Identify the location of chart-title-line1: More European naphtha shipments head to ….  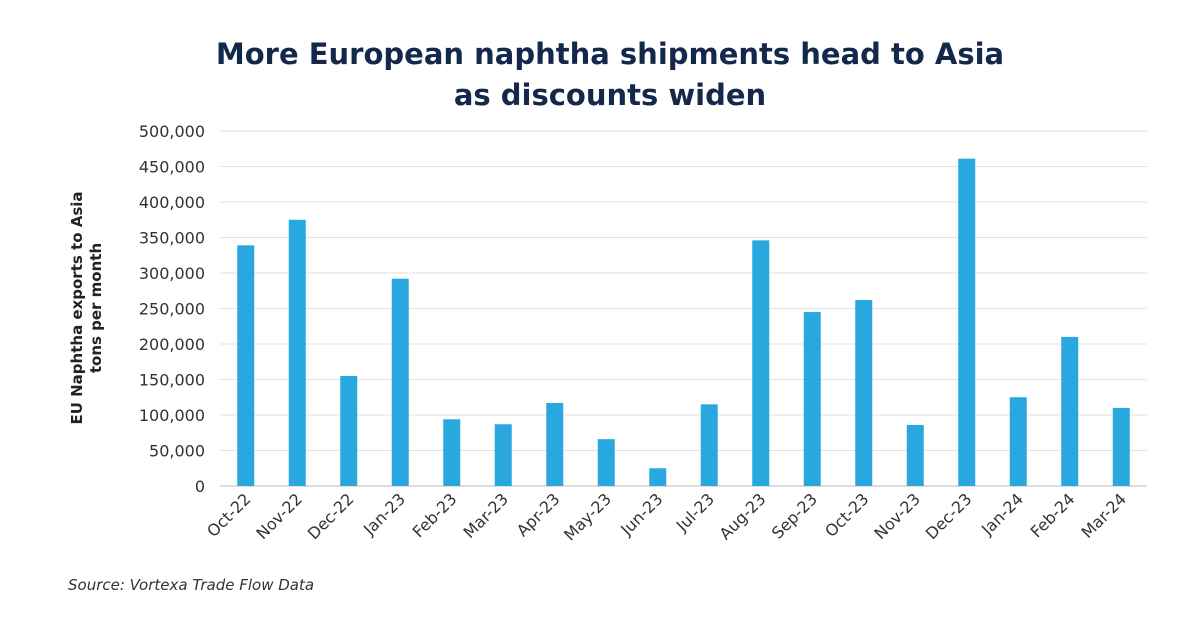
(610, 54).